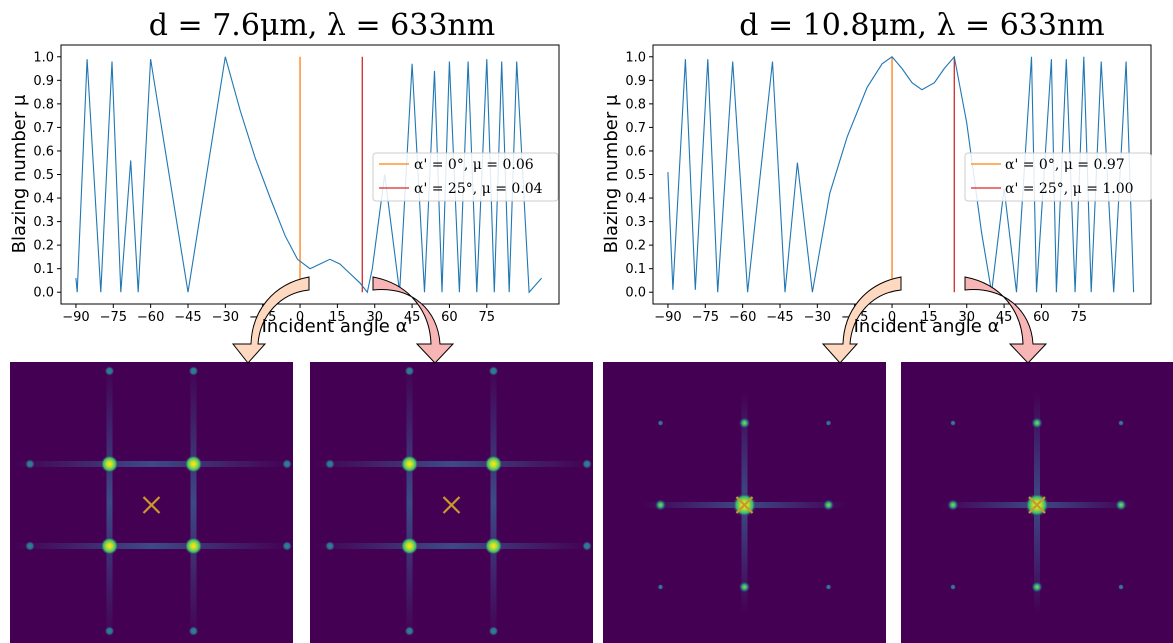 This screenshot has width=1173, height=643. I want to click on chart-right-xtick-label: −90, so click(667, 317).